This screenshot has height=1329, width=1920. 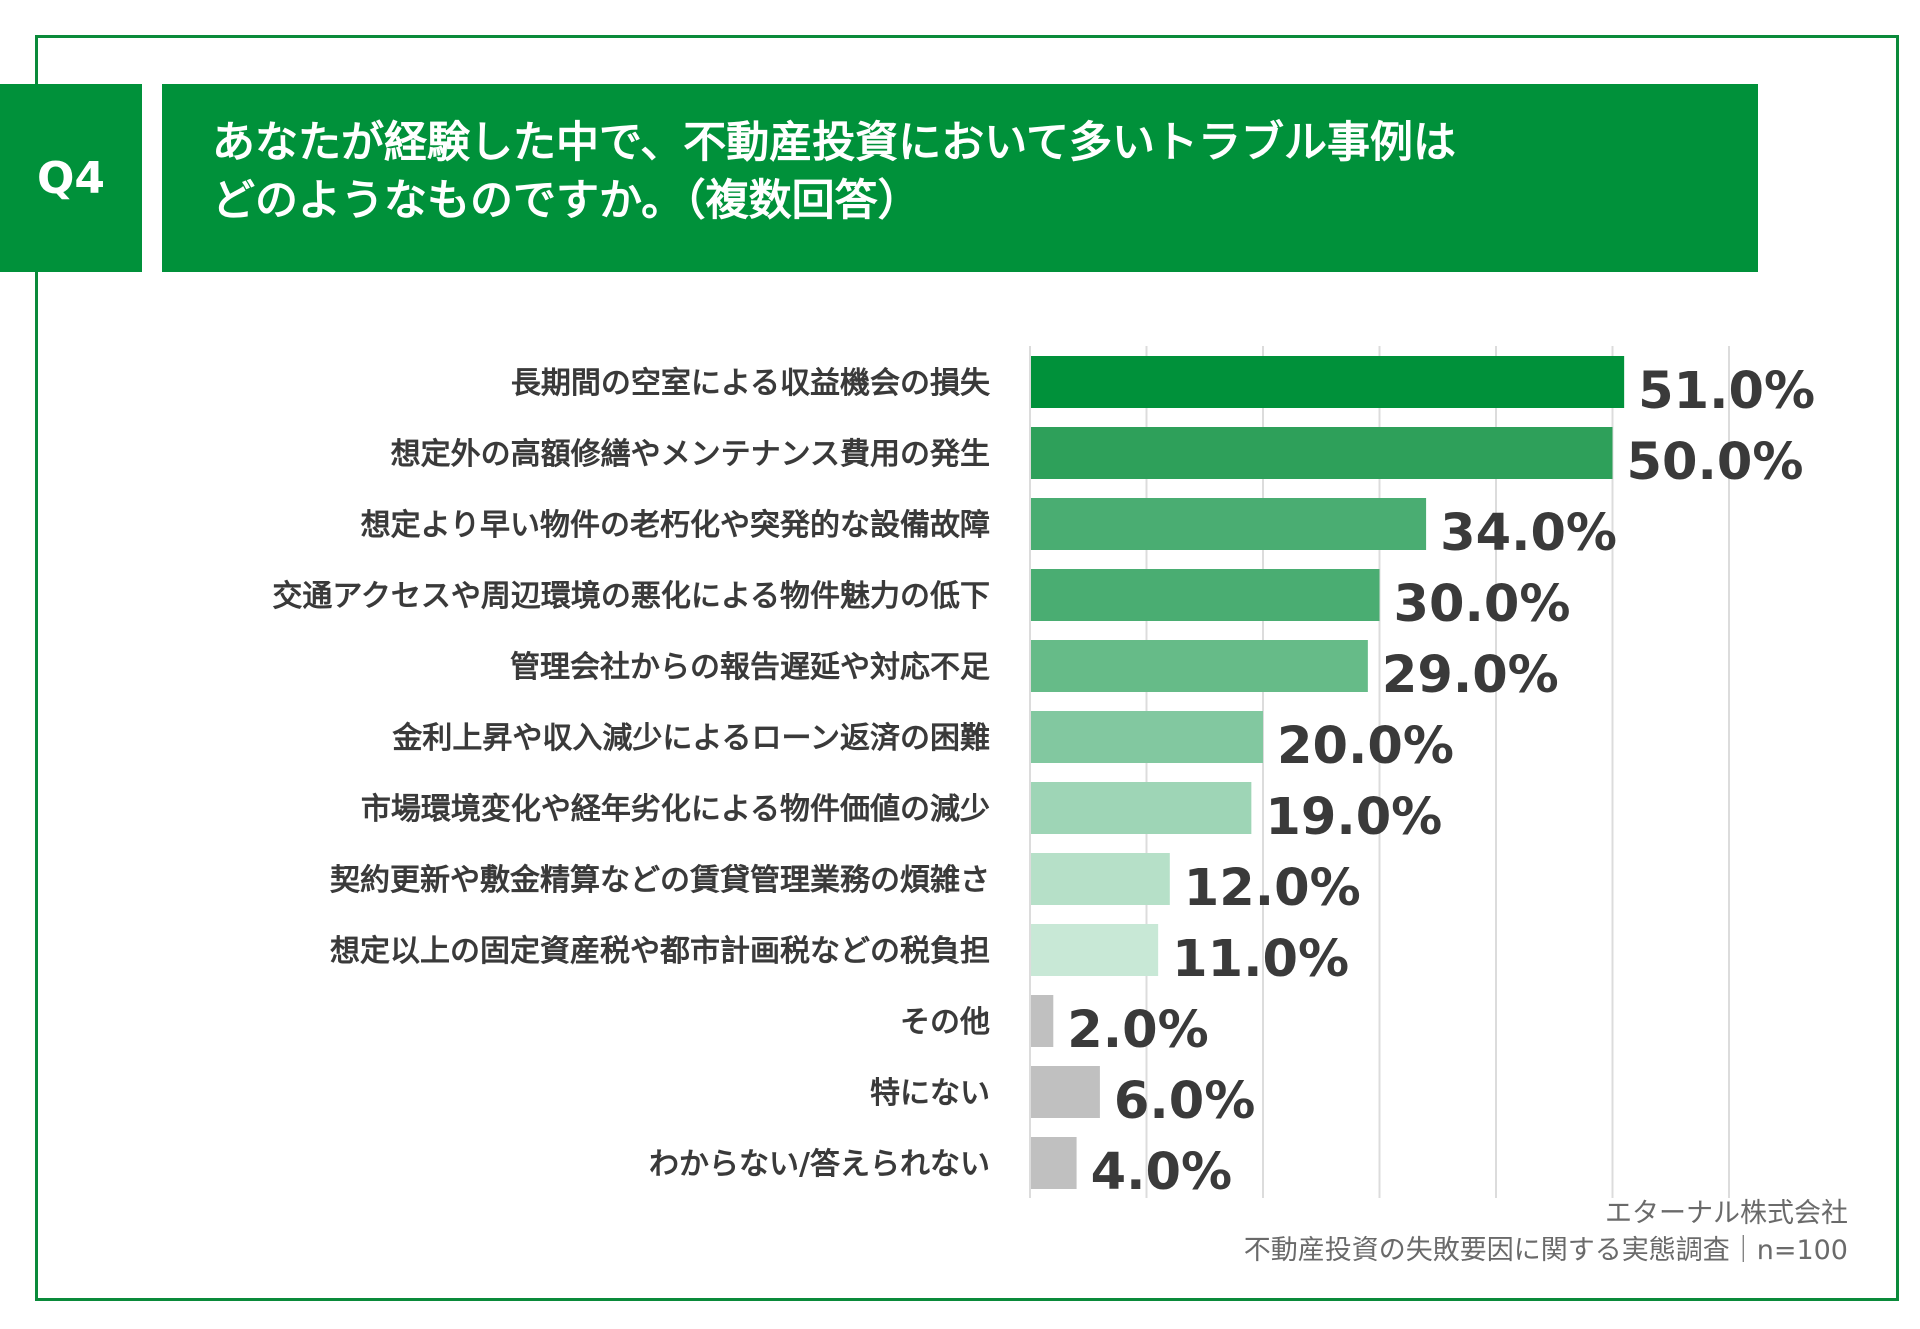 What do you see at coordinates (690, 738) in the screenshot?
I see `category-label: 金利上昇や収入減少によるローン返済の困難` at bounding box center [690, 738].